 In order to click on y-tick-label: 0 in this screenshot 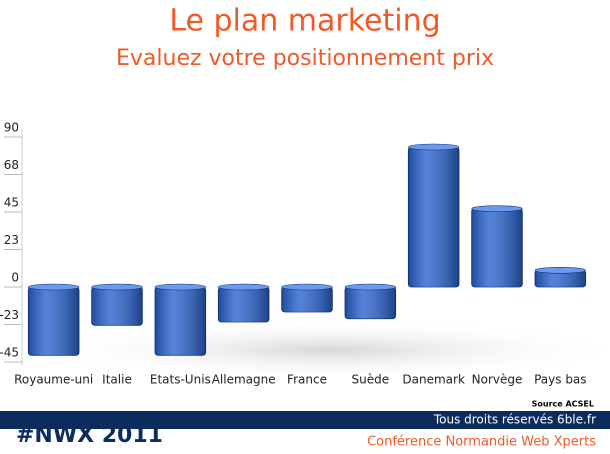, I will do `click(15, 278)`.